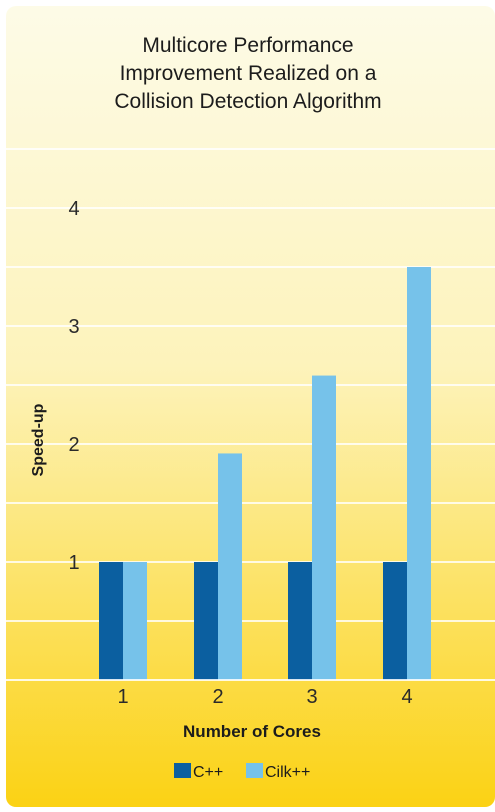 Image resolution: width=495 pixels, height=812 pixels. Describe the element at coordinates (38, 439) in the screenshot. I see `y-axis-label: Speed-up` at that location.